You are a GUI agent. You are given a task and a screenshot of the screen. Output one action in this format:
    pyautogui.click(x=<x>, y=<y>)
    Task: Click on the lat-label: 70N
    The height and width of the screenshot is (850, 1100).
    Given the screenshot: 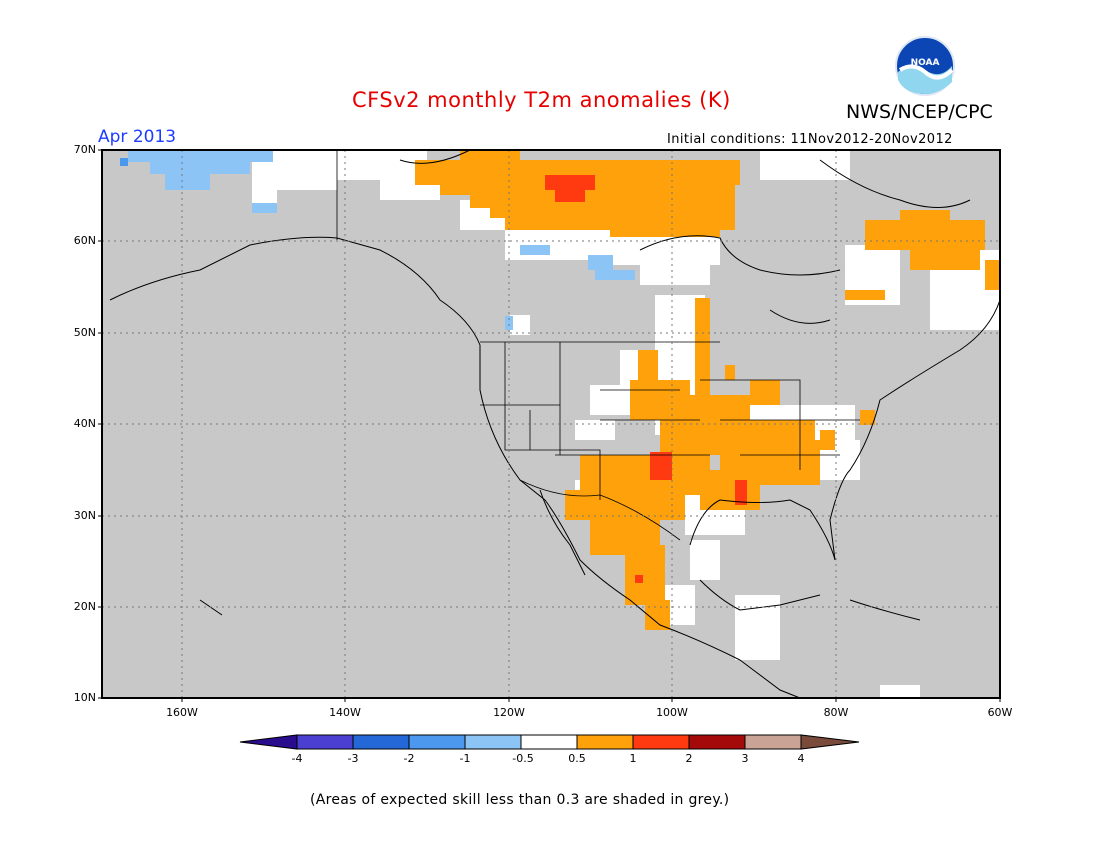 What is the action you would take?
    pyautogui.click(x=84, y=149)
    